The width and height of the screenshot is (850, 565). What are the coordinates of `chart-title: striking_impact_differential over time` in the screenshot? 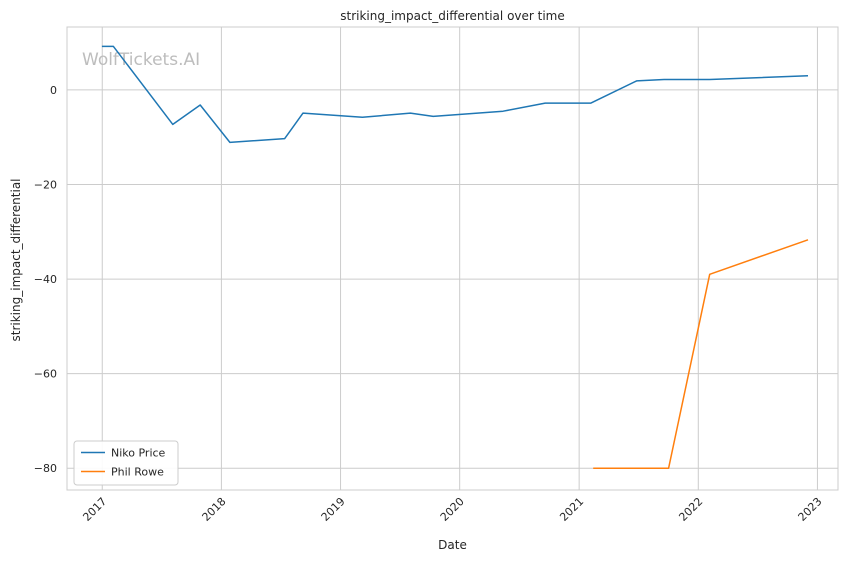 It's located at (452, 16).